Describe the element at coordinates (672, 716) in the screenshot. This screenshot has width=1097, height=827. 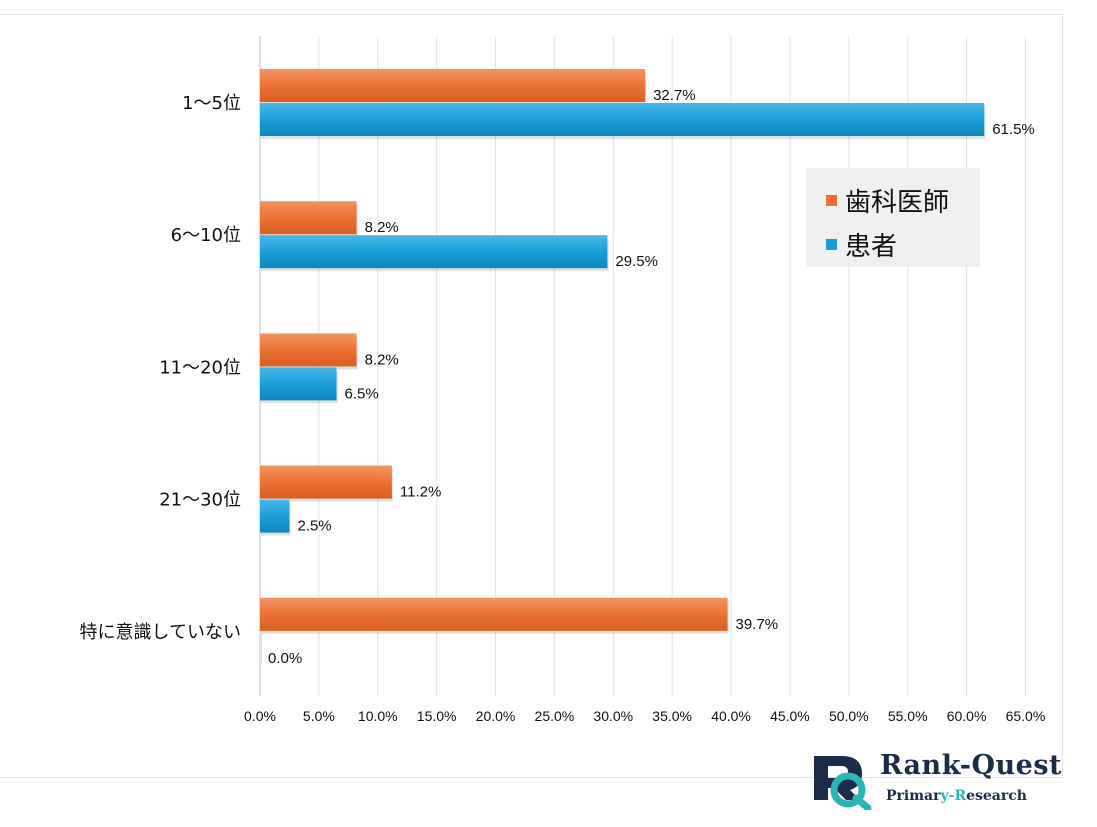
I see `x-tick-label: 35.0%` at that location.